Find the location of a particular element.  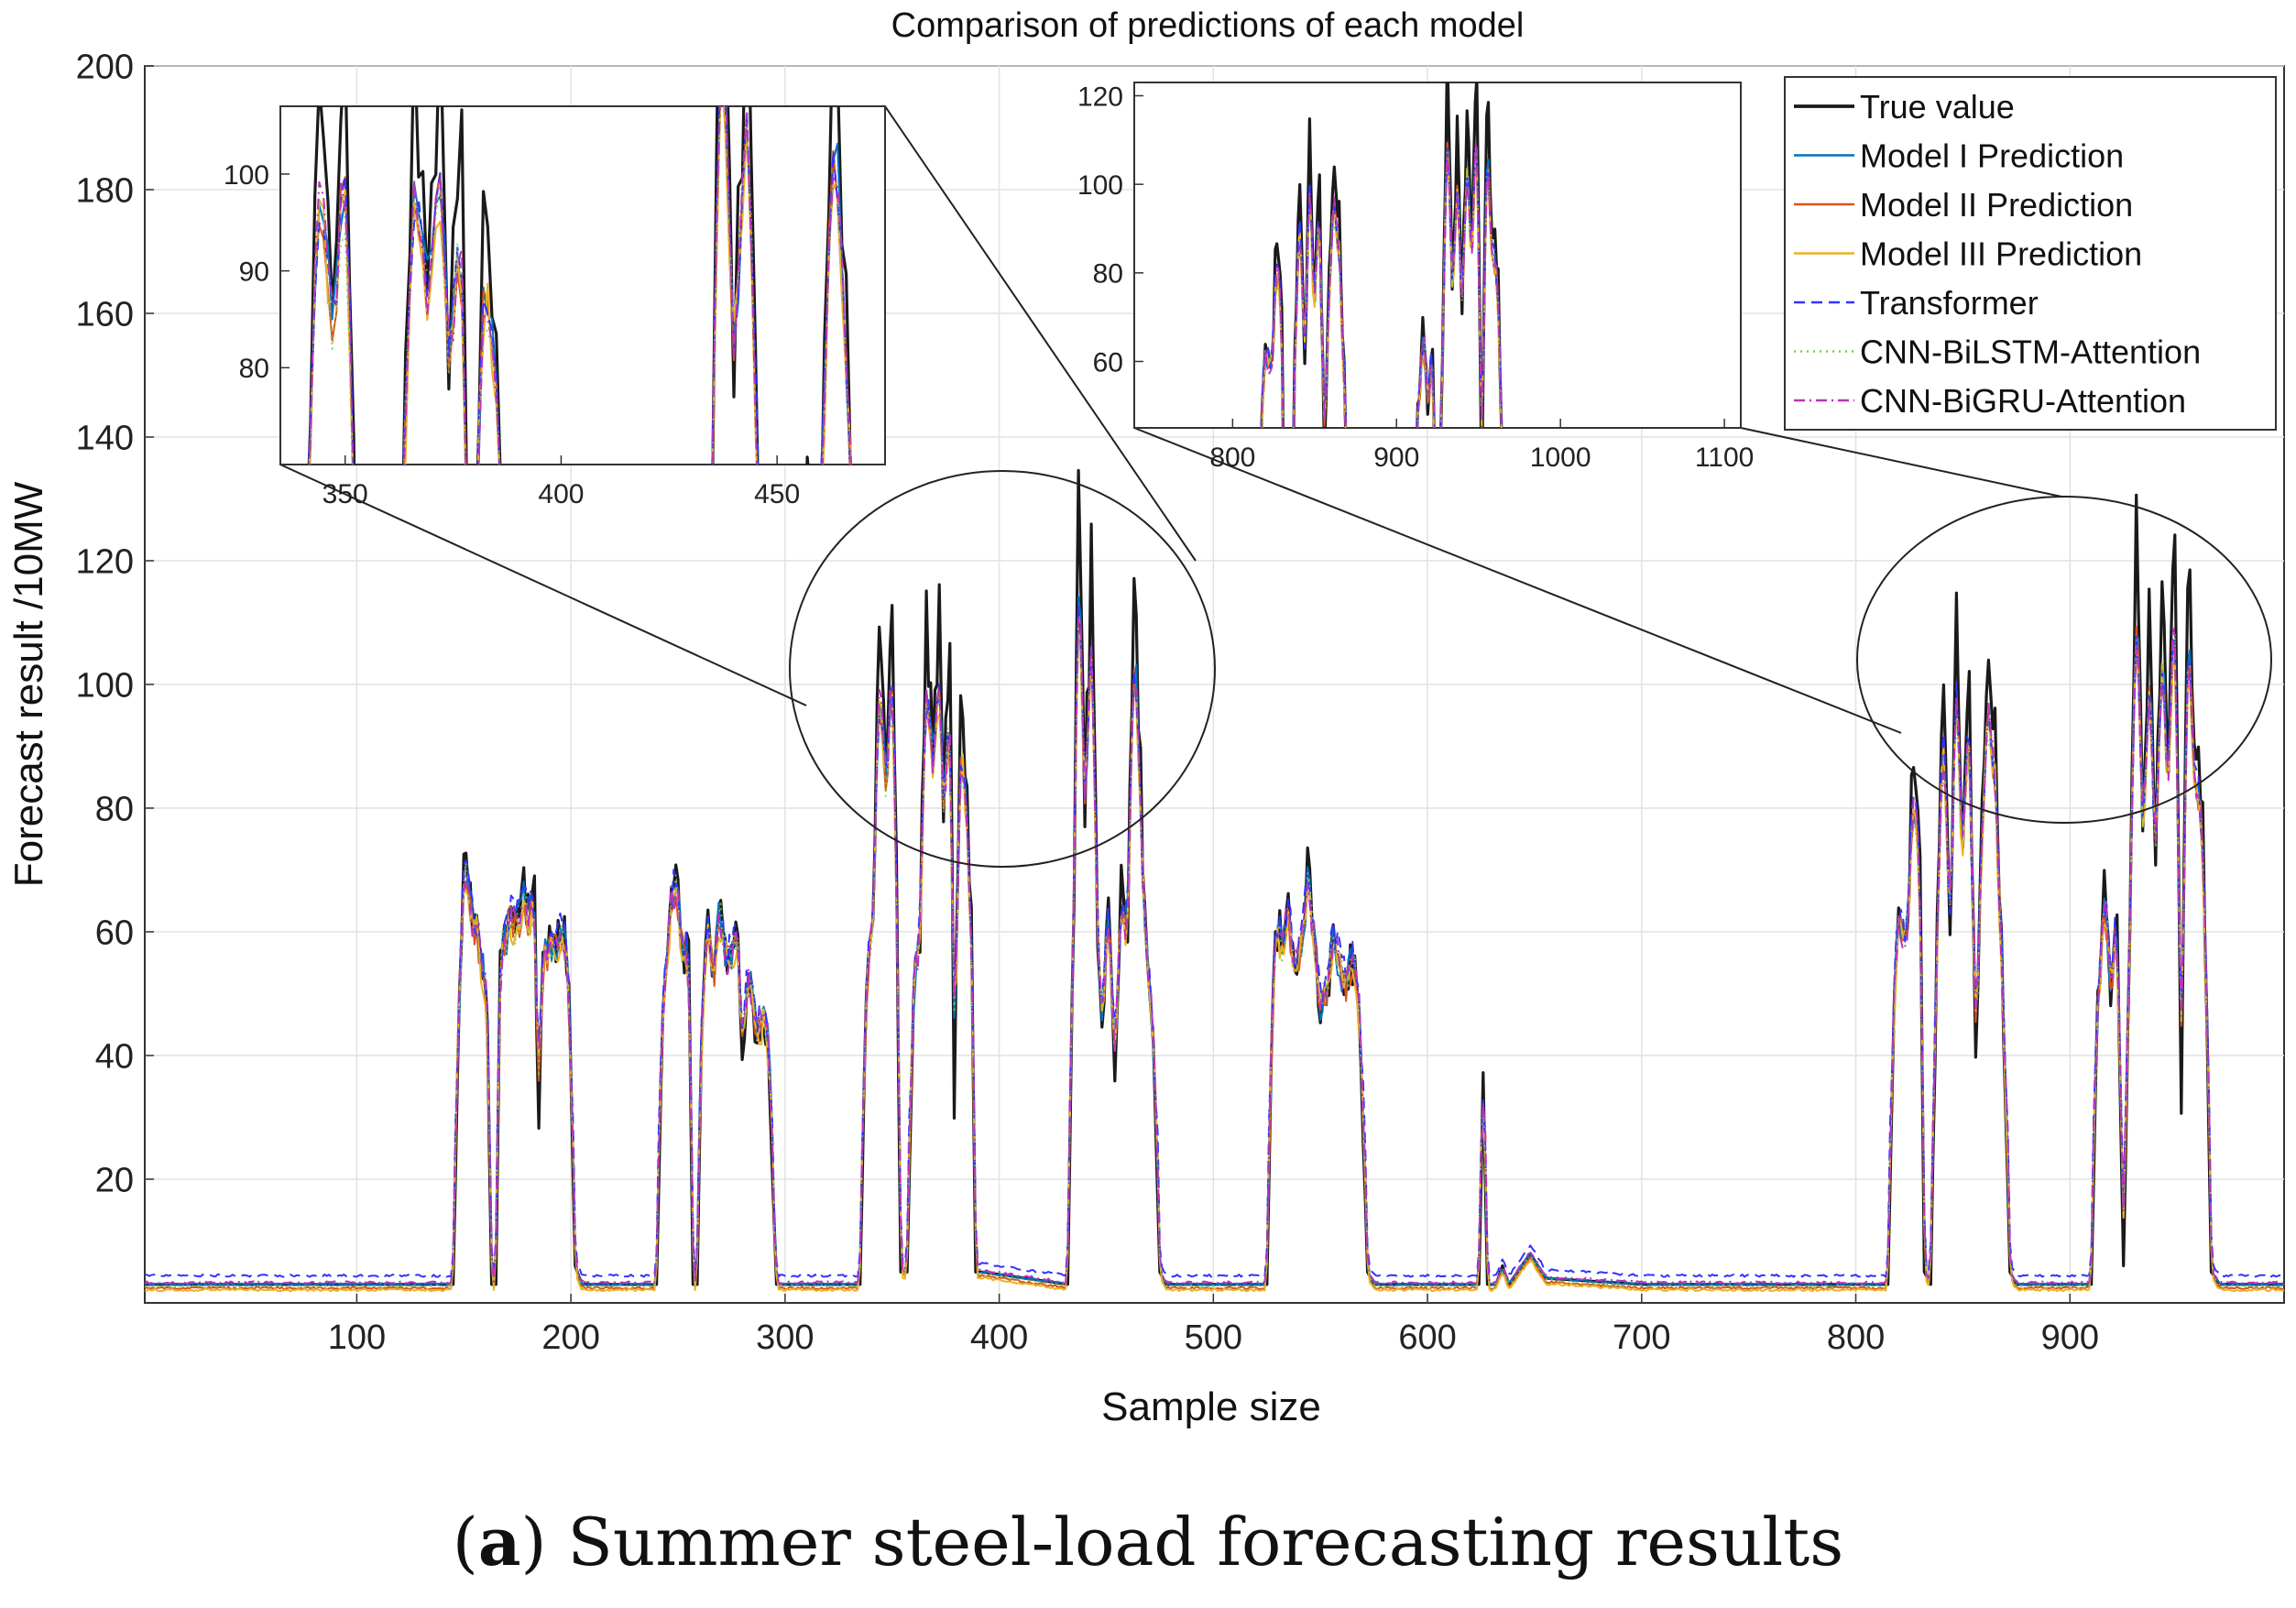

inset-left-ytick-label: 100 is located at coordinates (247, 175).